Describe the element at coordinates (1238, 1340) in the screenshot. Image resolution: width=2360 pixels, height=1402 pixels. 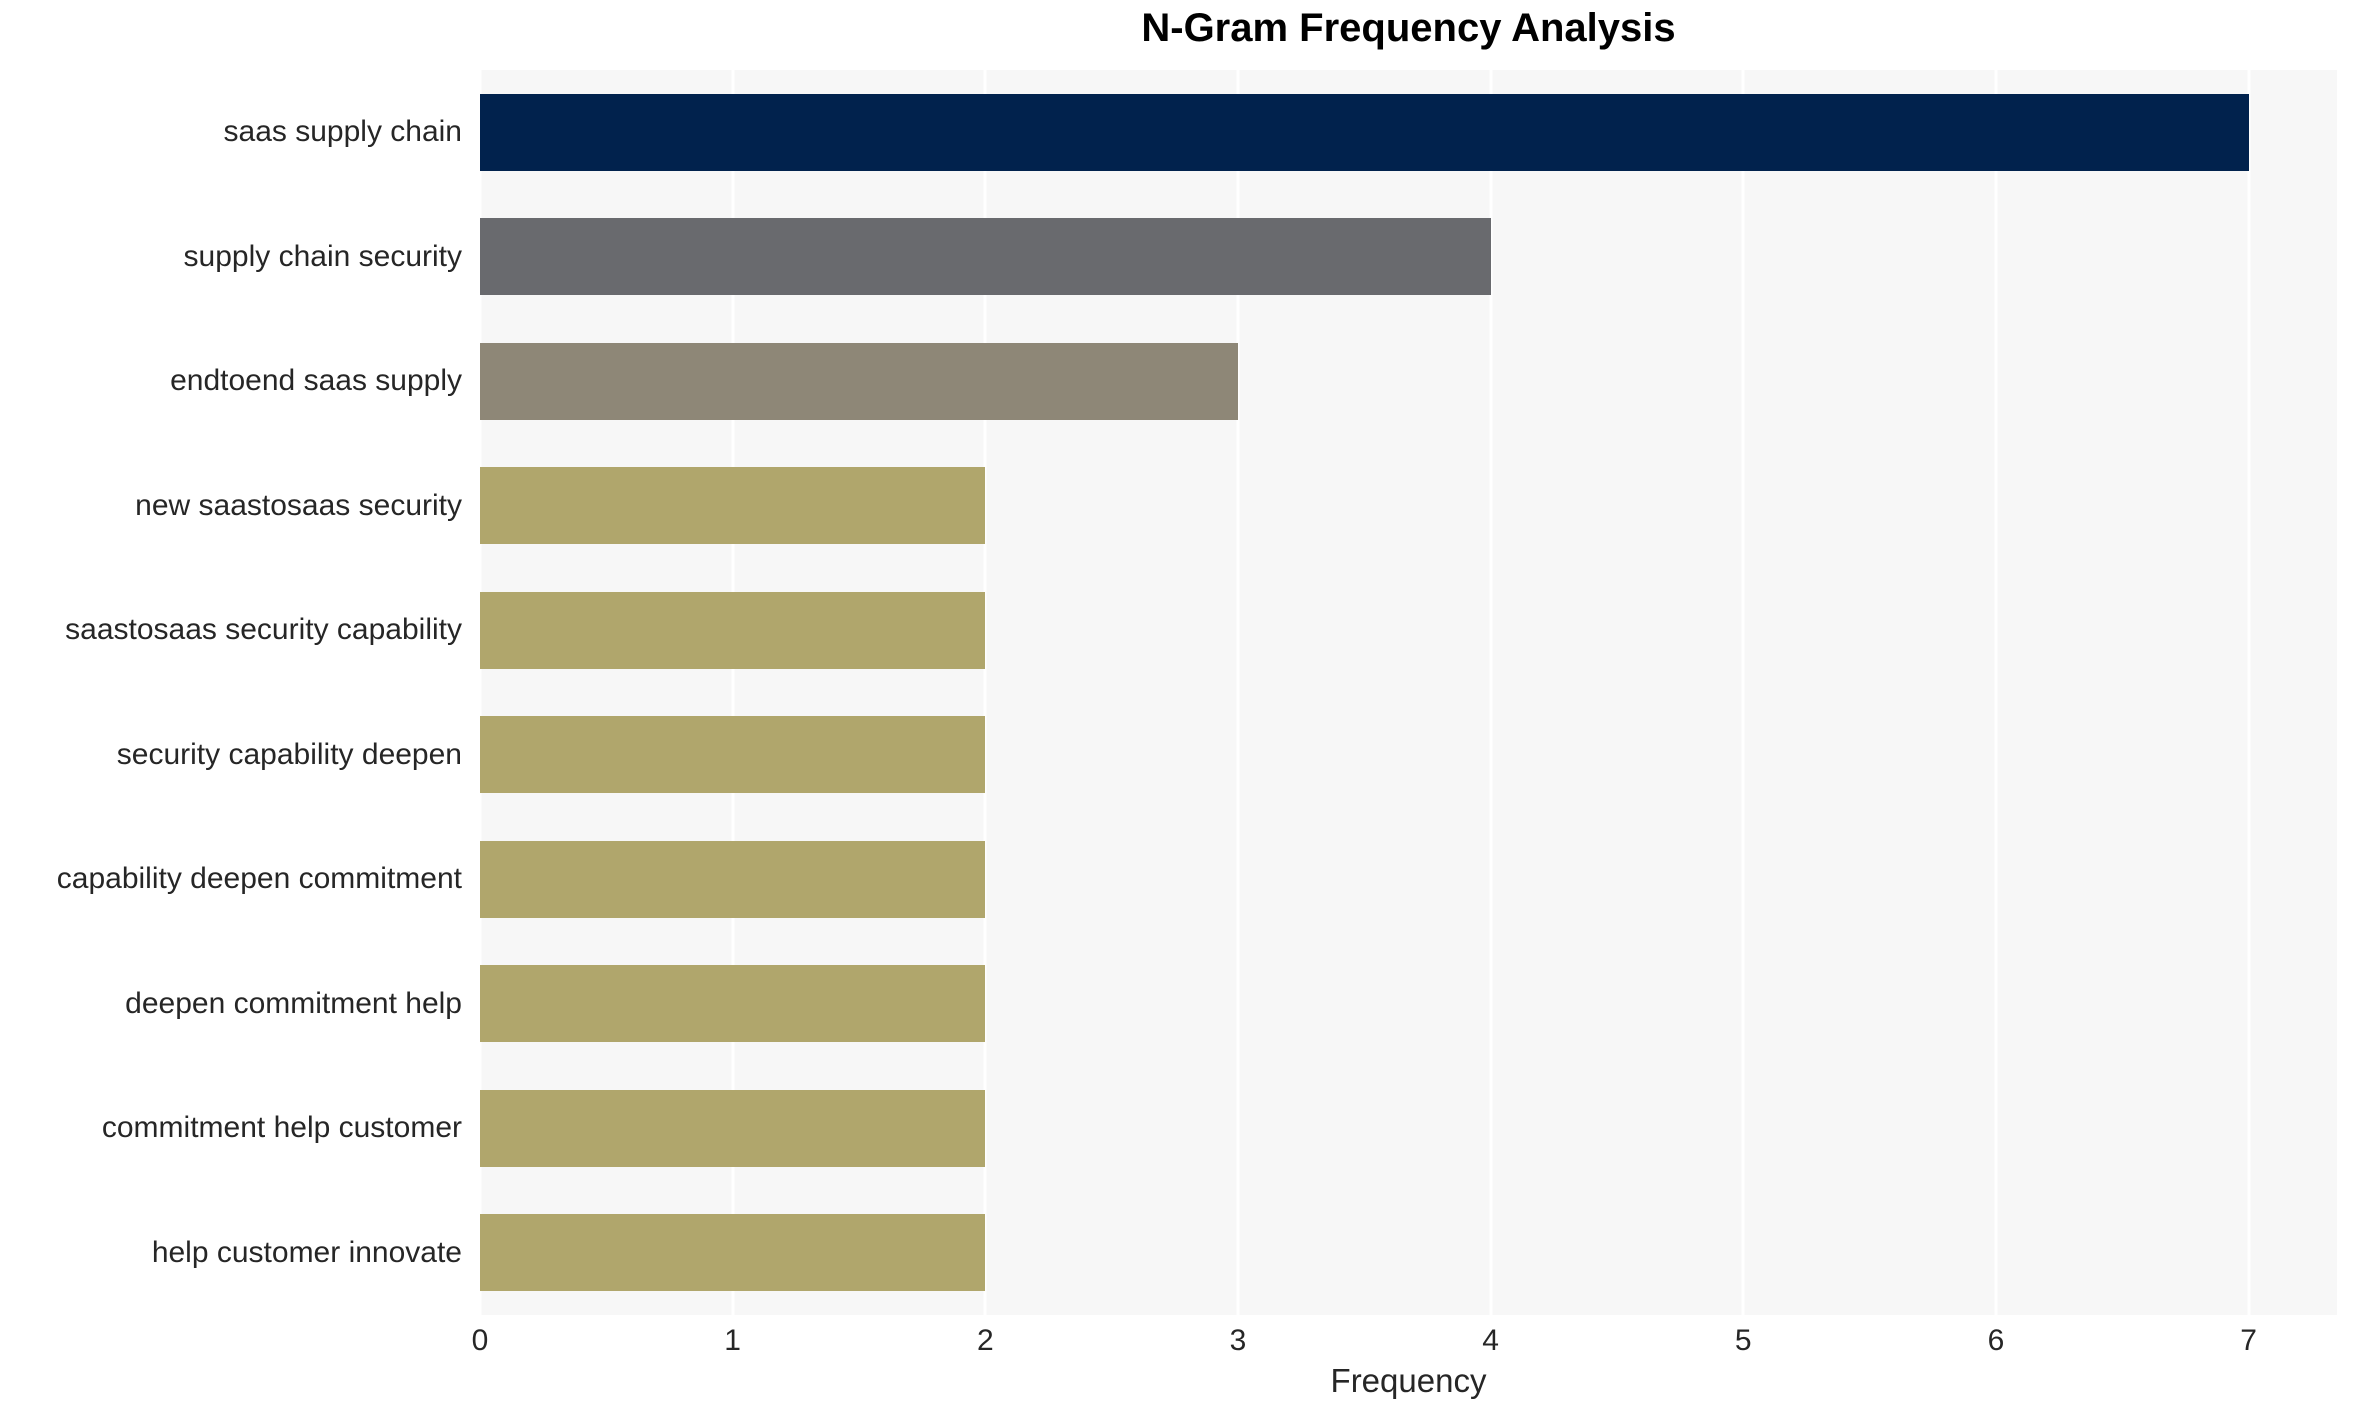
I see `x-tick-label: 3` at that location.